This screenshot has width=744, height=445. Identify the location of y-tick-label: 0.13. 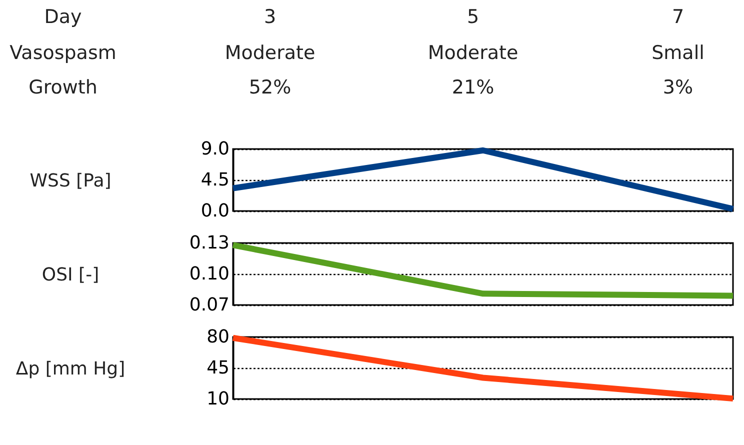
(209, 243).